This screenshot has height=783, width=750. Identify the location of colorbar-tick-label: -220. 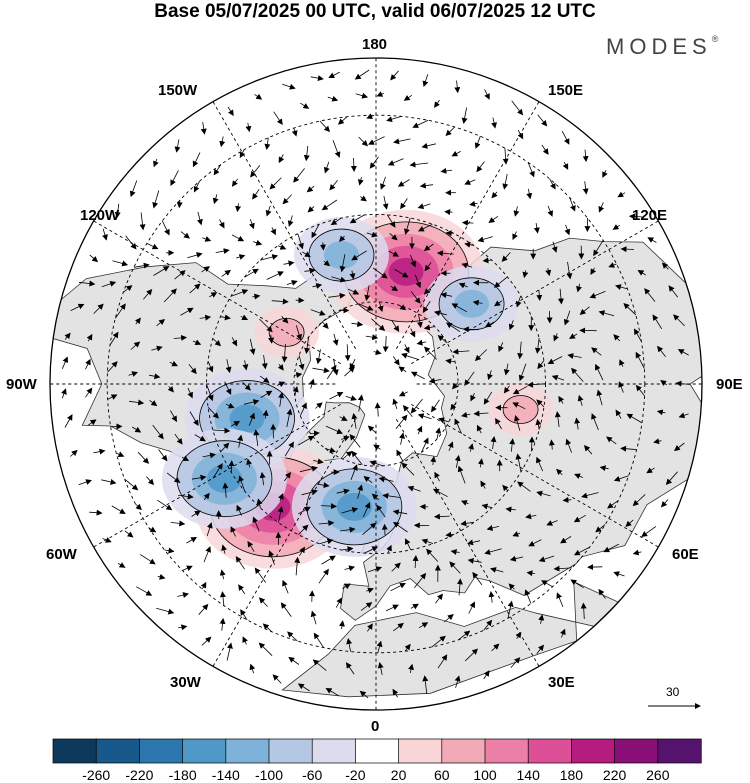
(139, 775).